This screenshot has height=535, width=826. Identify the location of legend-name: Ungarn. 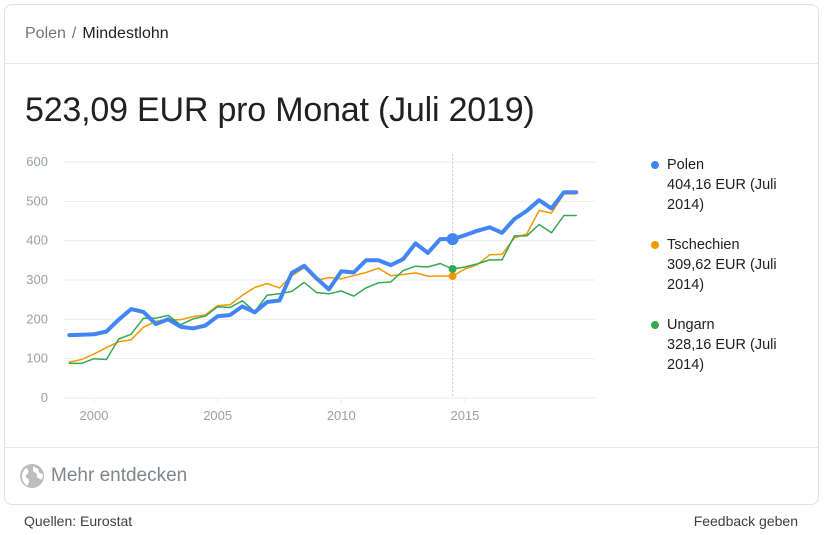
(691, 325).